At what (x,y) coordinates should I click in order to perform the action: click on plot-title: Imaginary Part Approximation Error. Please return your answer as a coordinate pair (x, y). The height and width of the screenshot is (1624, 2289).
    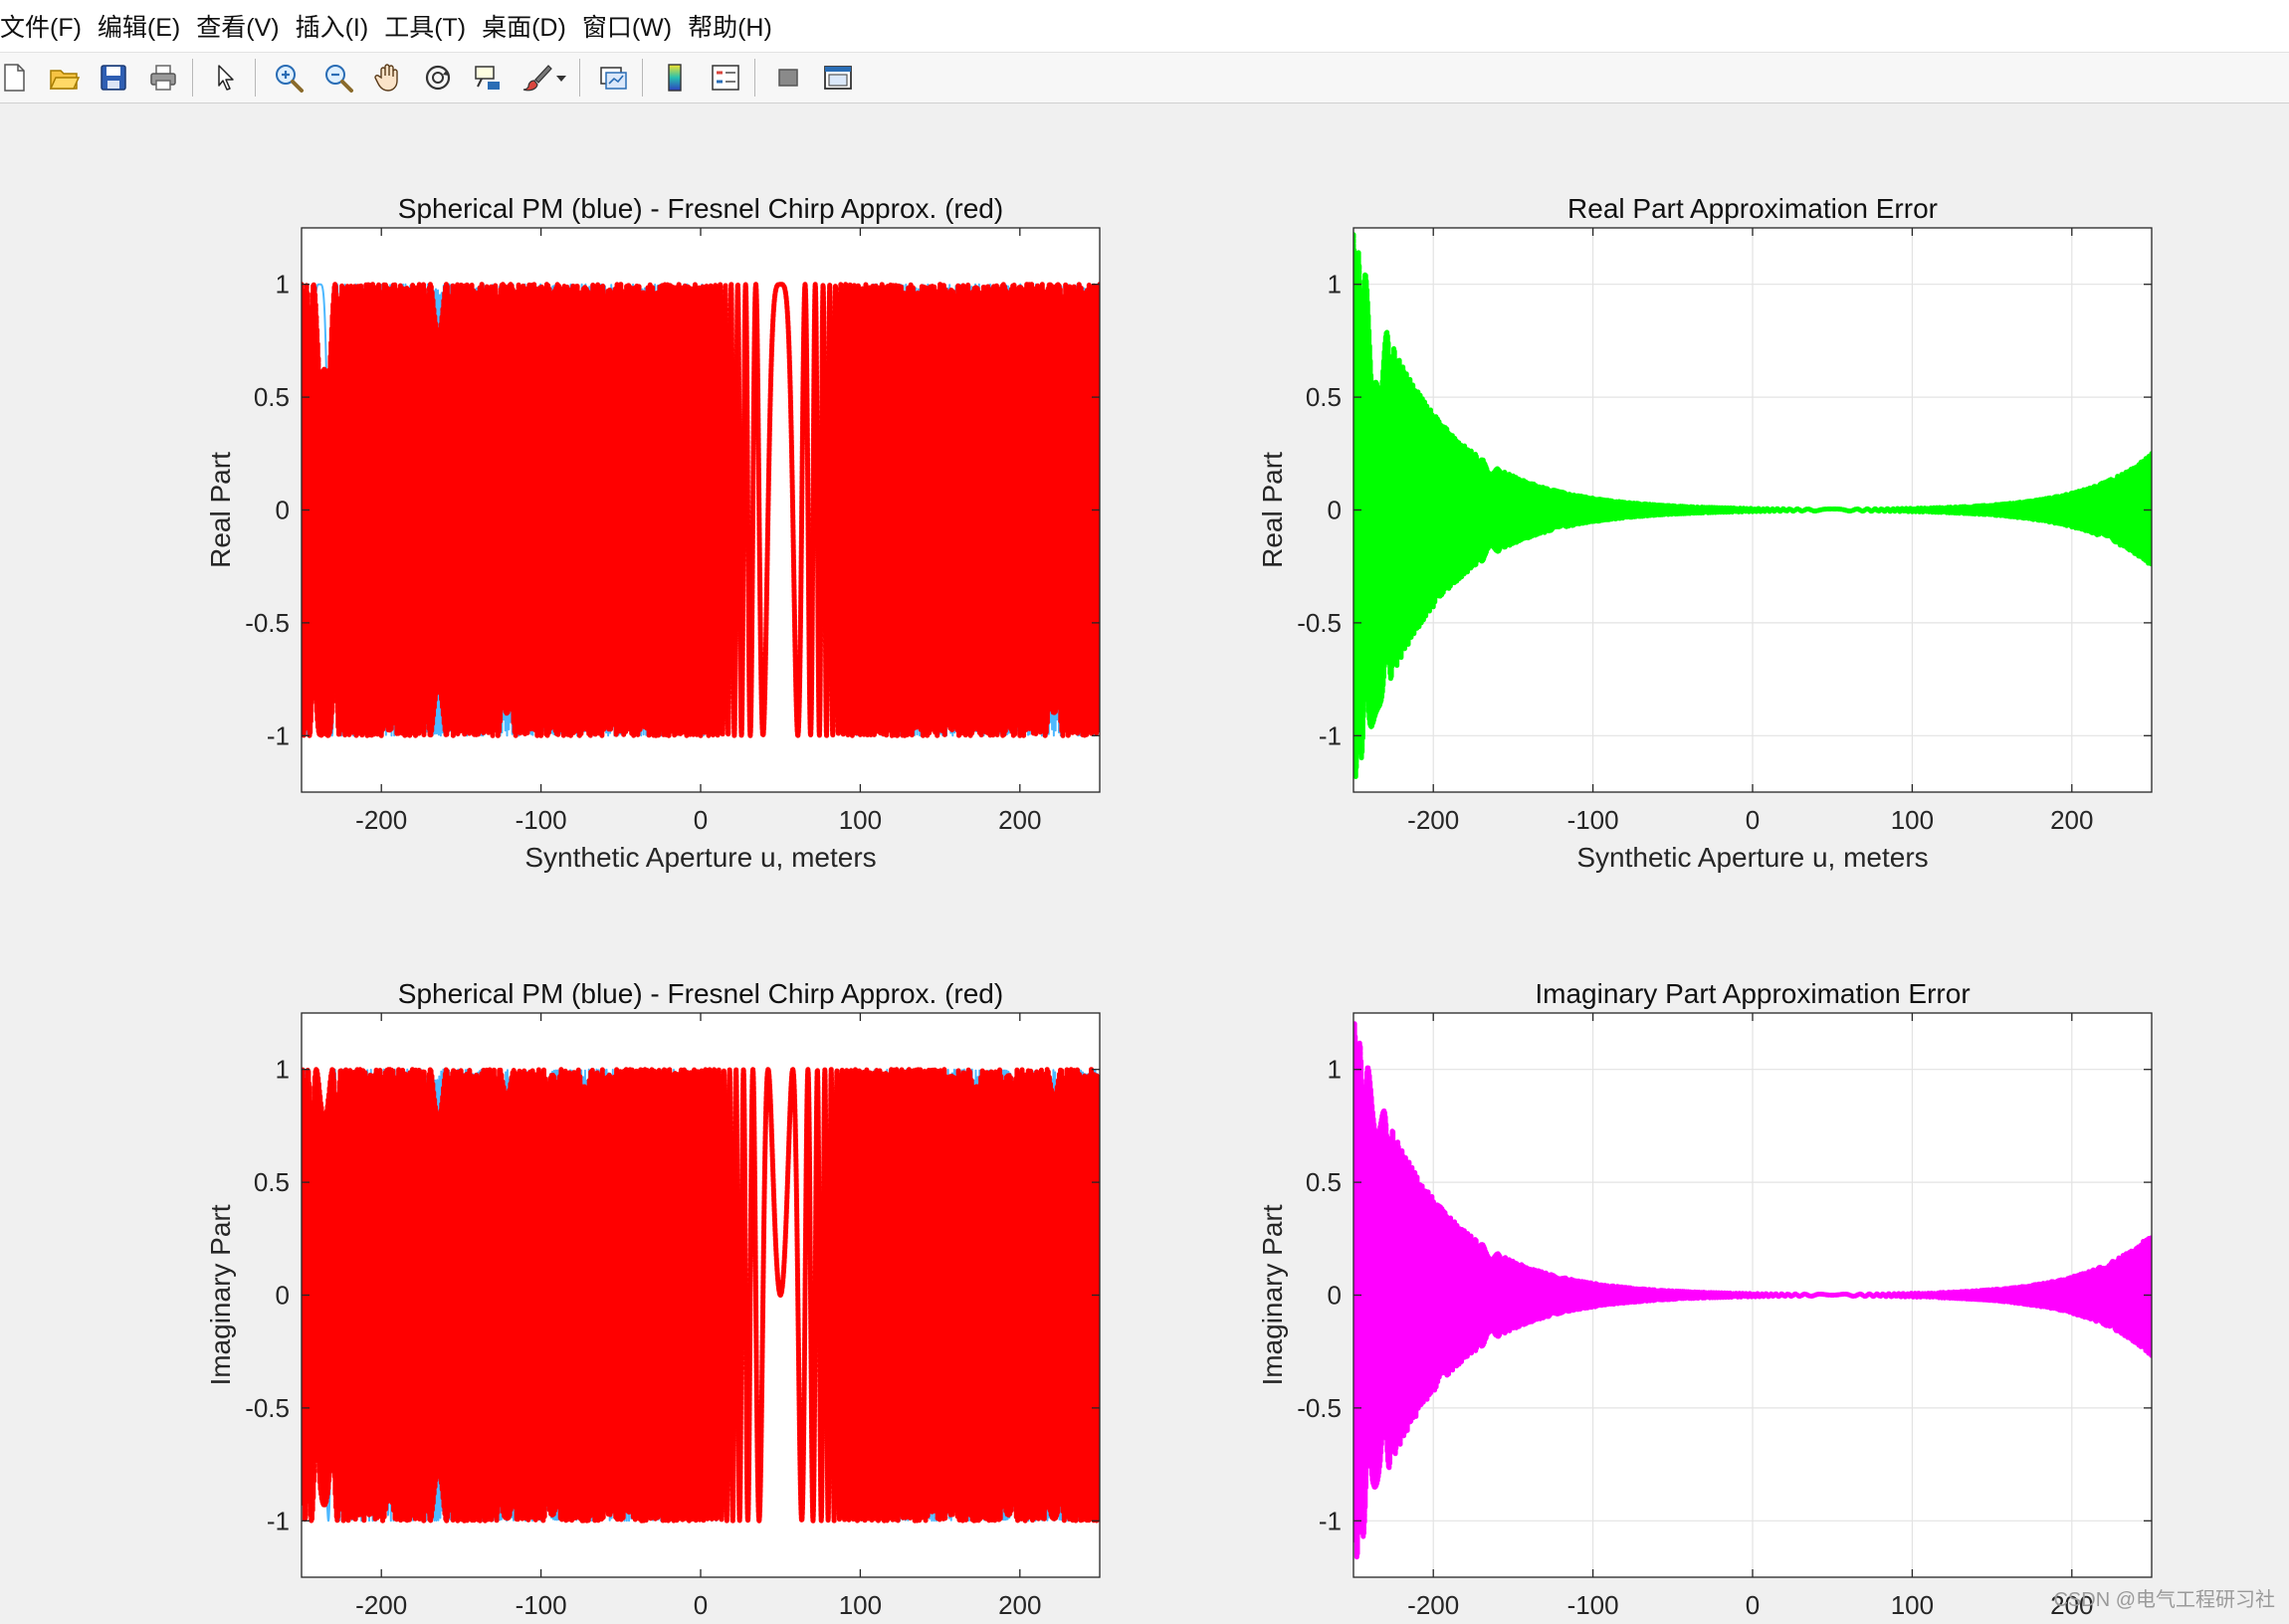
    Looking at the image, I should click on (1752, 994).